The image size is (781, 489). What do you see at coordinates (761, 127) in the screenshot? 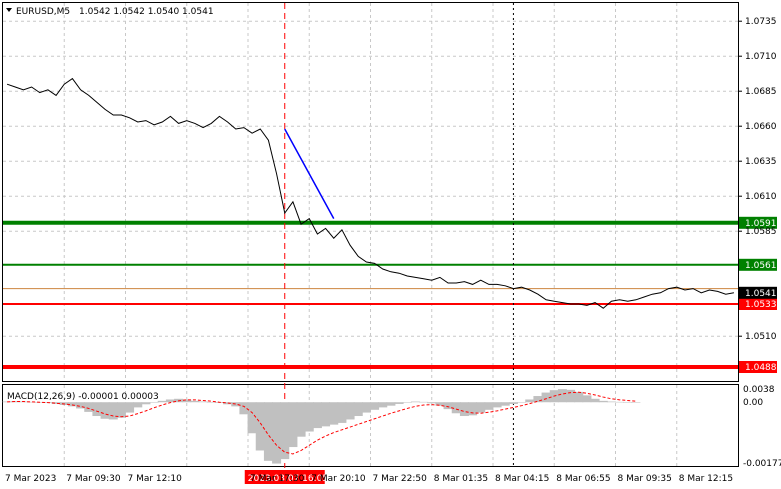
I see `y-tick-label: 1.0660` at bounding box center [761, 127].